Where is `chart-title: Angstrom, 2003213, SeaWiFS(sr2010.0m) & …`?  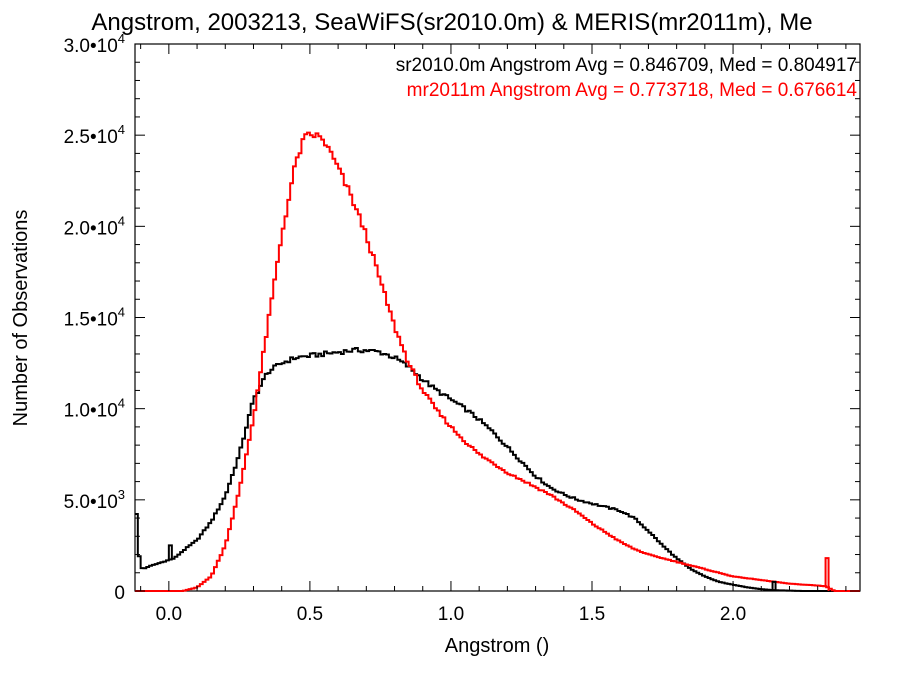 chart-title: Angstrom, 2003213, SeaWiFS(sr2010.0m) & … is located at coordinates (451, 22).